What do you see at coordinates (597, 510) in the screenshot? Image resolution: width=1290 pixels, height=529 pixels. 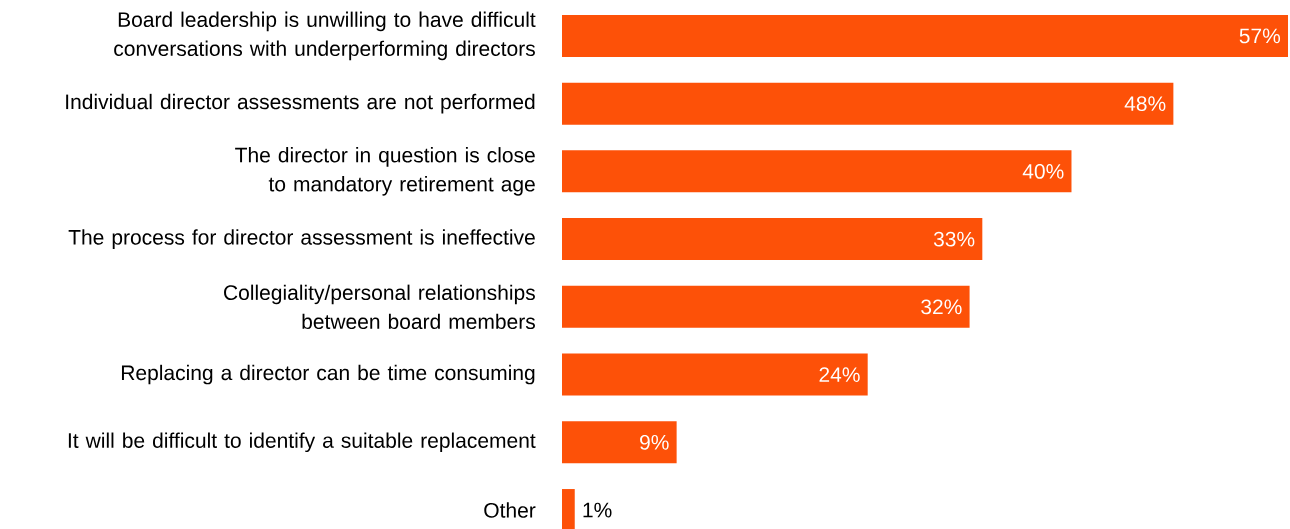 I see `data-label: 1%` at bounding box center [597, 510].